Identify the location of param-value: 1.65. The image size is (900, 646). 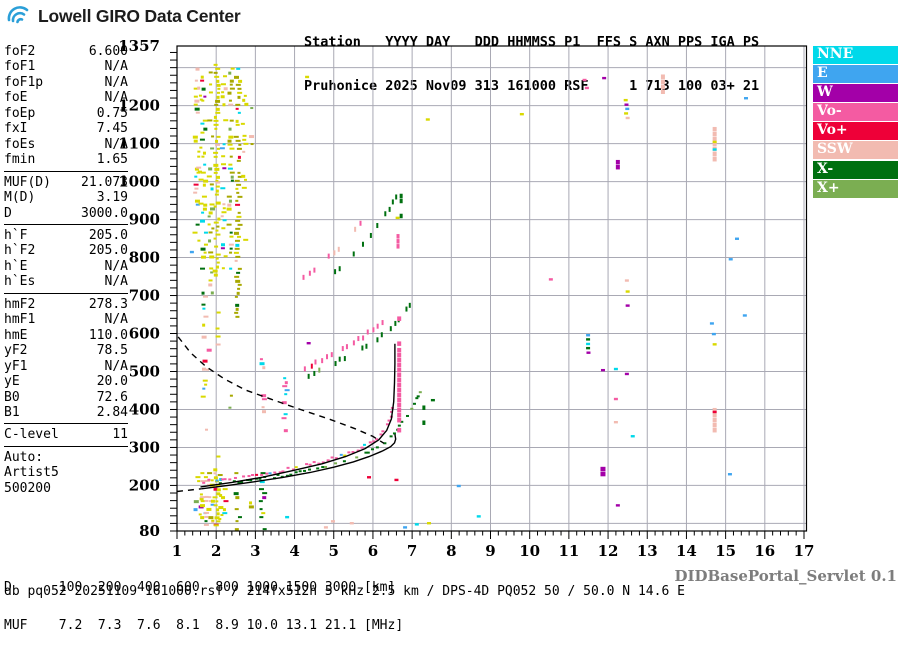
(112, 160).